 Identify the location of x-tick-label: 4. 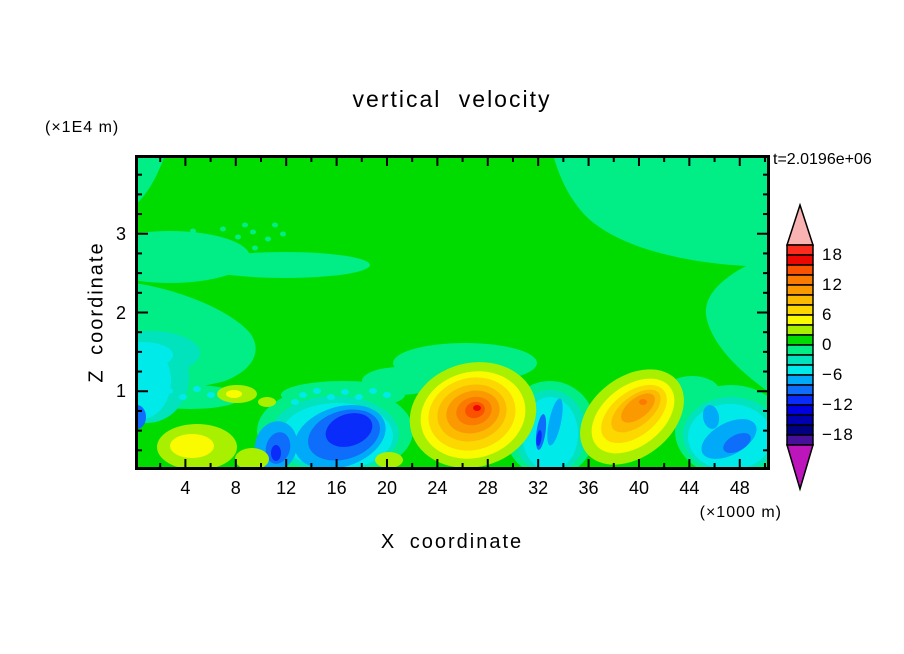
(185, 488).